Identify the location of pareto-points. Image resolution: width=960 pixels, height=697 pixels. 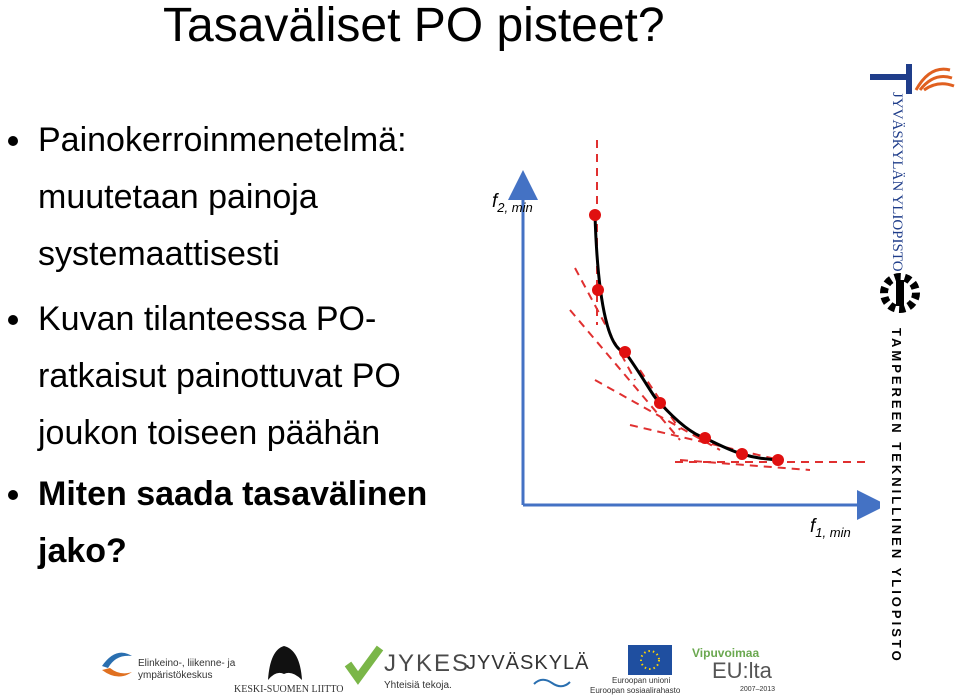
(686, 337).